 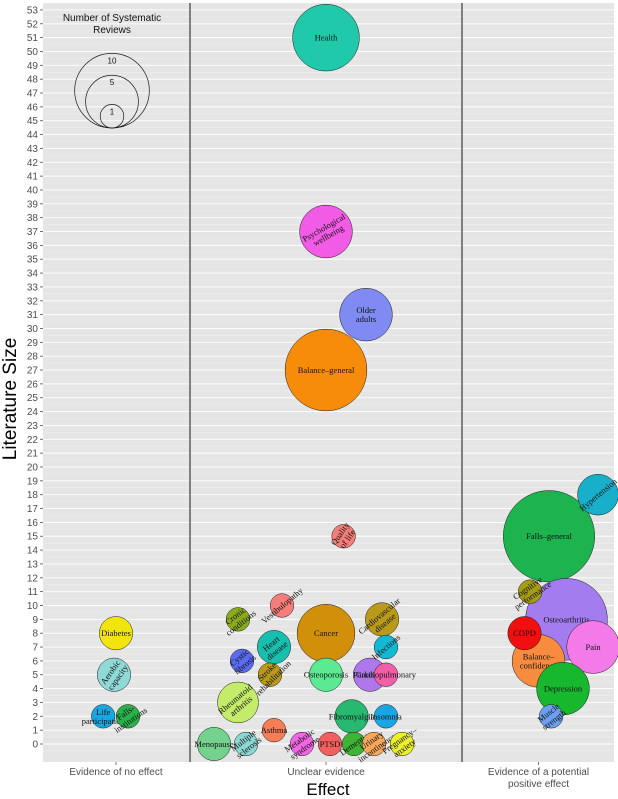 I want to click on y-tick-label: 38, so click(x=33, y=218).